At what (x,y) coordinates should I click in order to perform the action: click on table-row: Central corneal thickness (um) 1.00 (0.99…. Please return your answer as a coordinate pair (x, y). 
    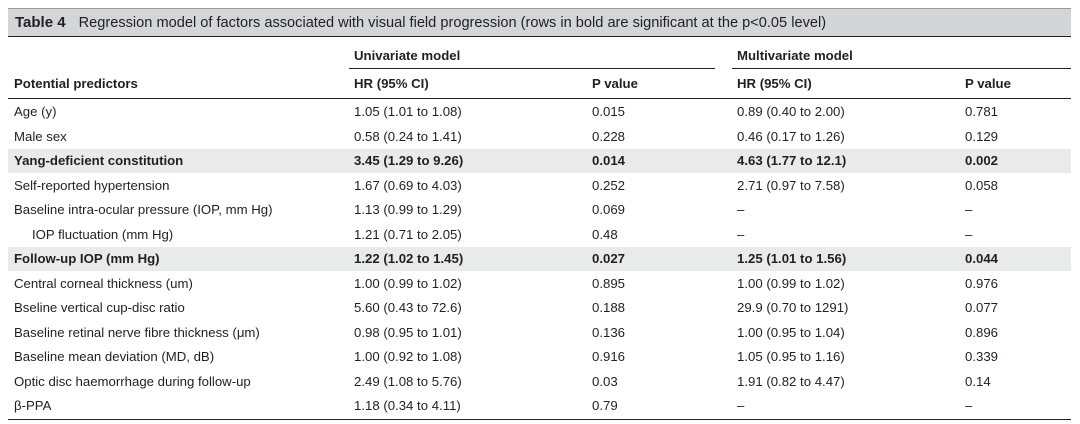
    Looking at the image, I should click on (539, 284).